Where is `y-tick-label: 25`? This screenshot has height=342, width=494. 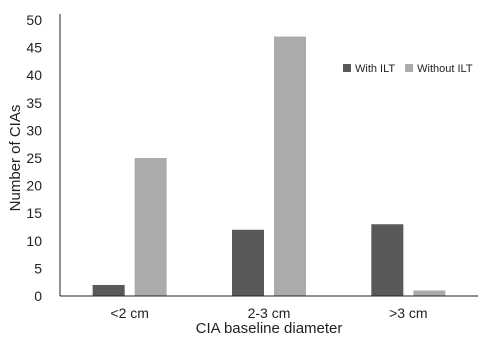
y-tick-label: 25 is located at coordinates (34, 158).